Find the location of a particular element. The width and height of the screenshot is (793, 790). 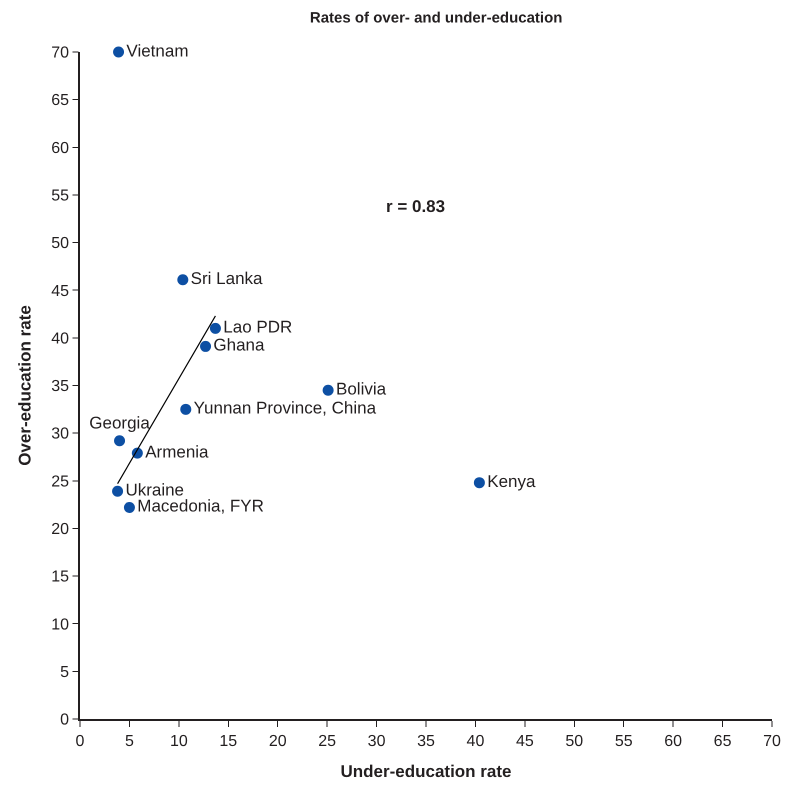

y-tick-label: 20 is located at coordinates (60, 529).